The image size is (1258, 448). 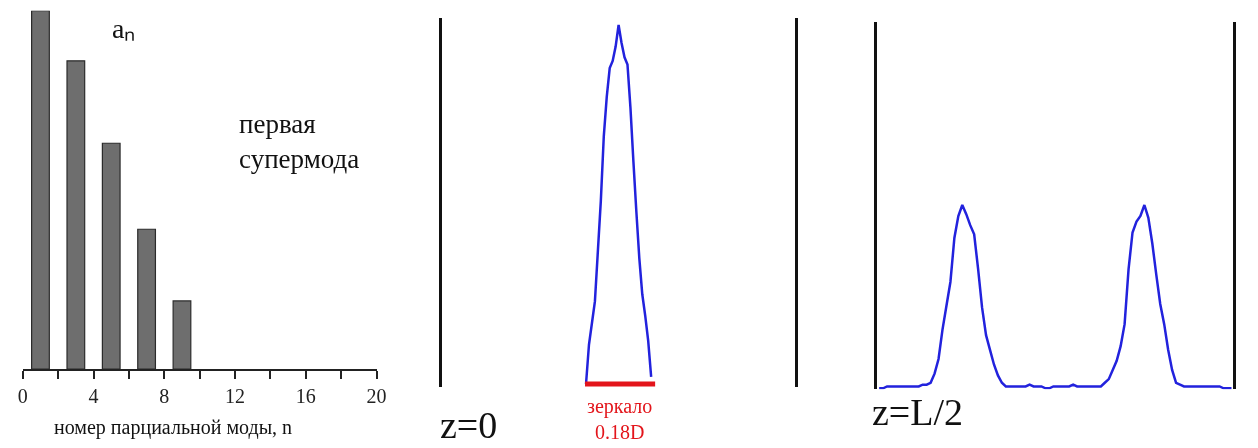 I want to click on x-tick-label: 12, so click(x=235, y=395).